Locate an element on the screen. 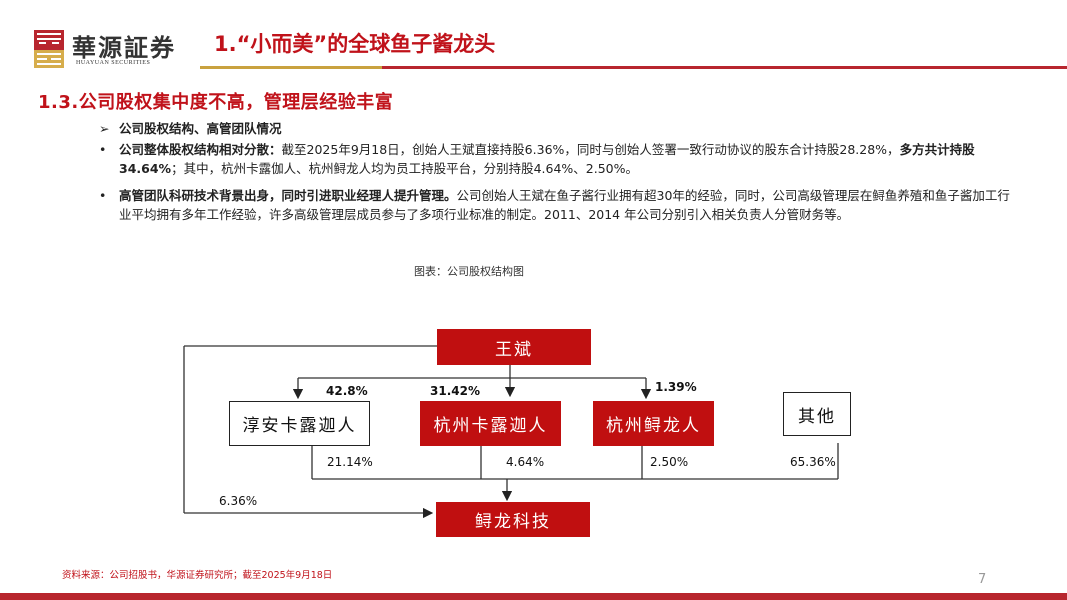 Image resolution: width=1067 pixels, height=600 pixels. pct-others-company: 65.36% is located at coordinates (813, 462).